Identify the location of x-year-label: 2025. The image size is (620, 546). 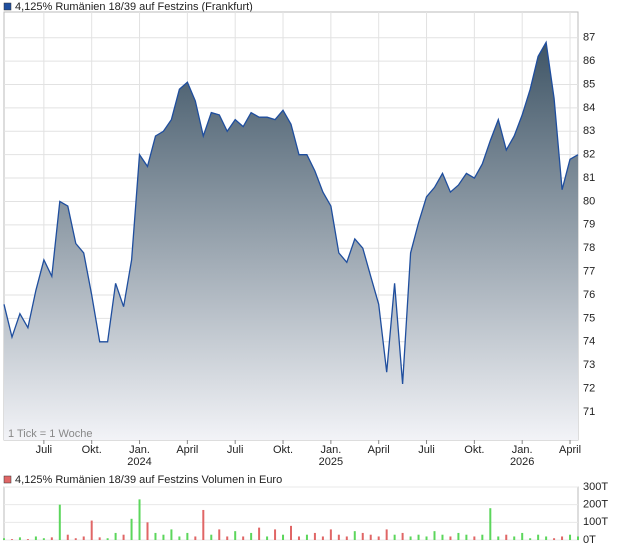
(331, 462).